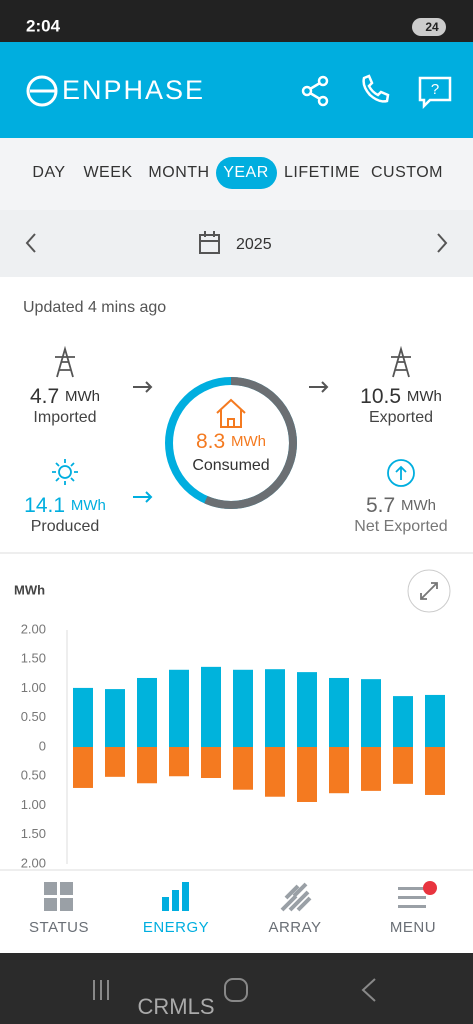 Image resolution: width=473 pixels, height=1024 pixels. Describe the element at coordinates (43, 25) in the screenshot. I see `time: 2:04` at that location.